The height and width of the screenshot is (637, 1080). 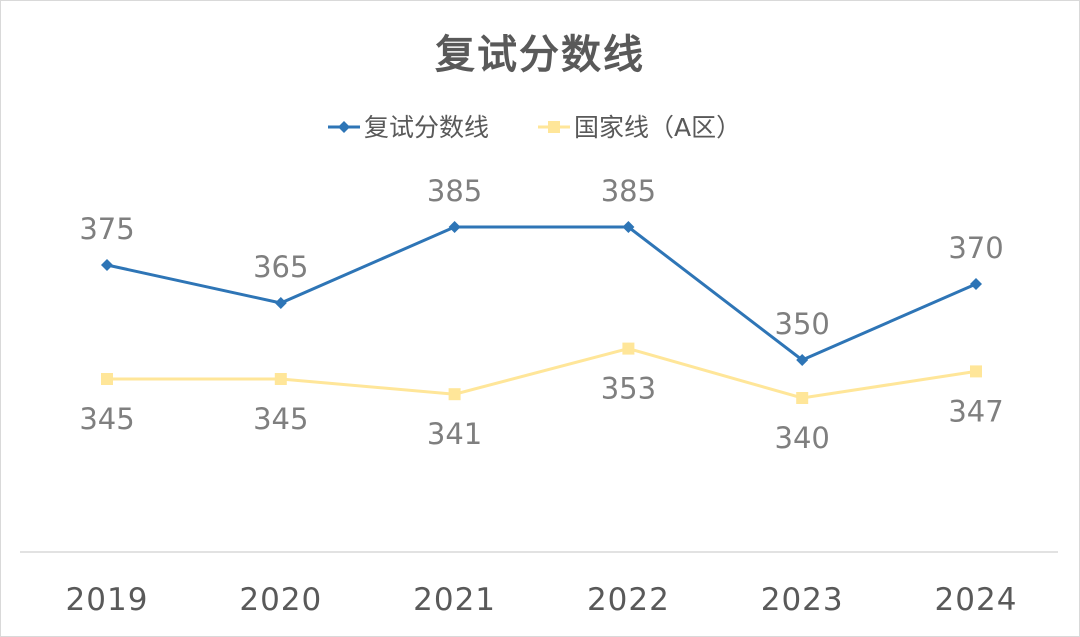 What do you see at coordinates (975, 411) in the screenshot?
I see `data-label: 347` at bounding box center [975, 411].